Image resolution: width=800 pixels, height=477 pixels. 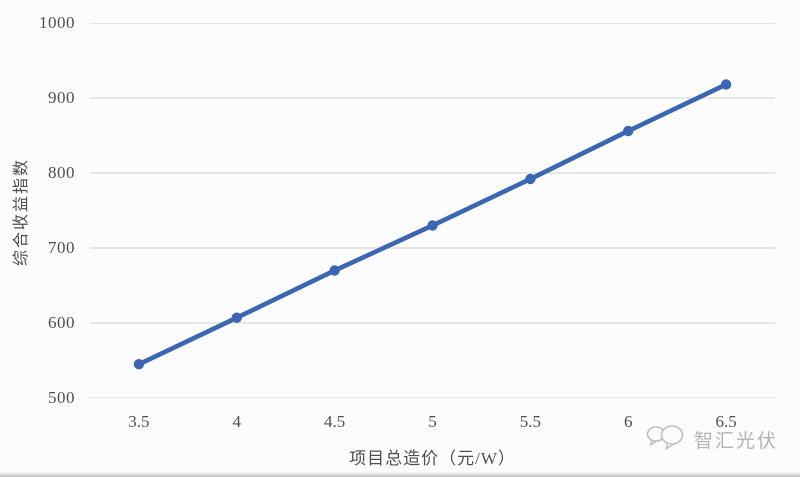 What do you see at coordinates (57, 22) in the screenshot?
I see `y-tick-label: 1000` at bounding box center [57, 22].